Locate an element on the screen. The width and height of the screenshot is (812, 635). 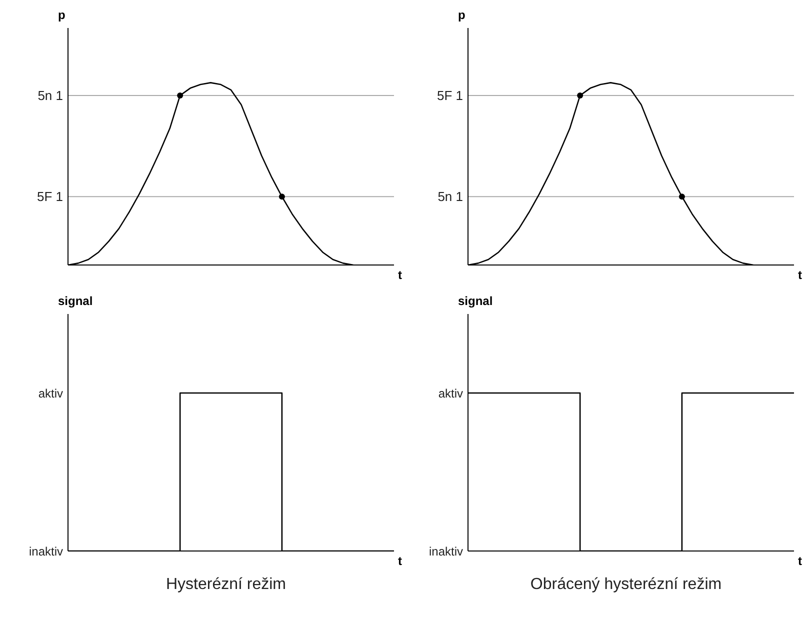
text: Obrácený hysterézní režim is located at coordinates (626, 585).